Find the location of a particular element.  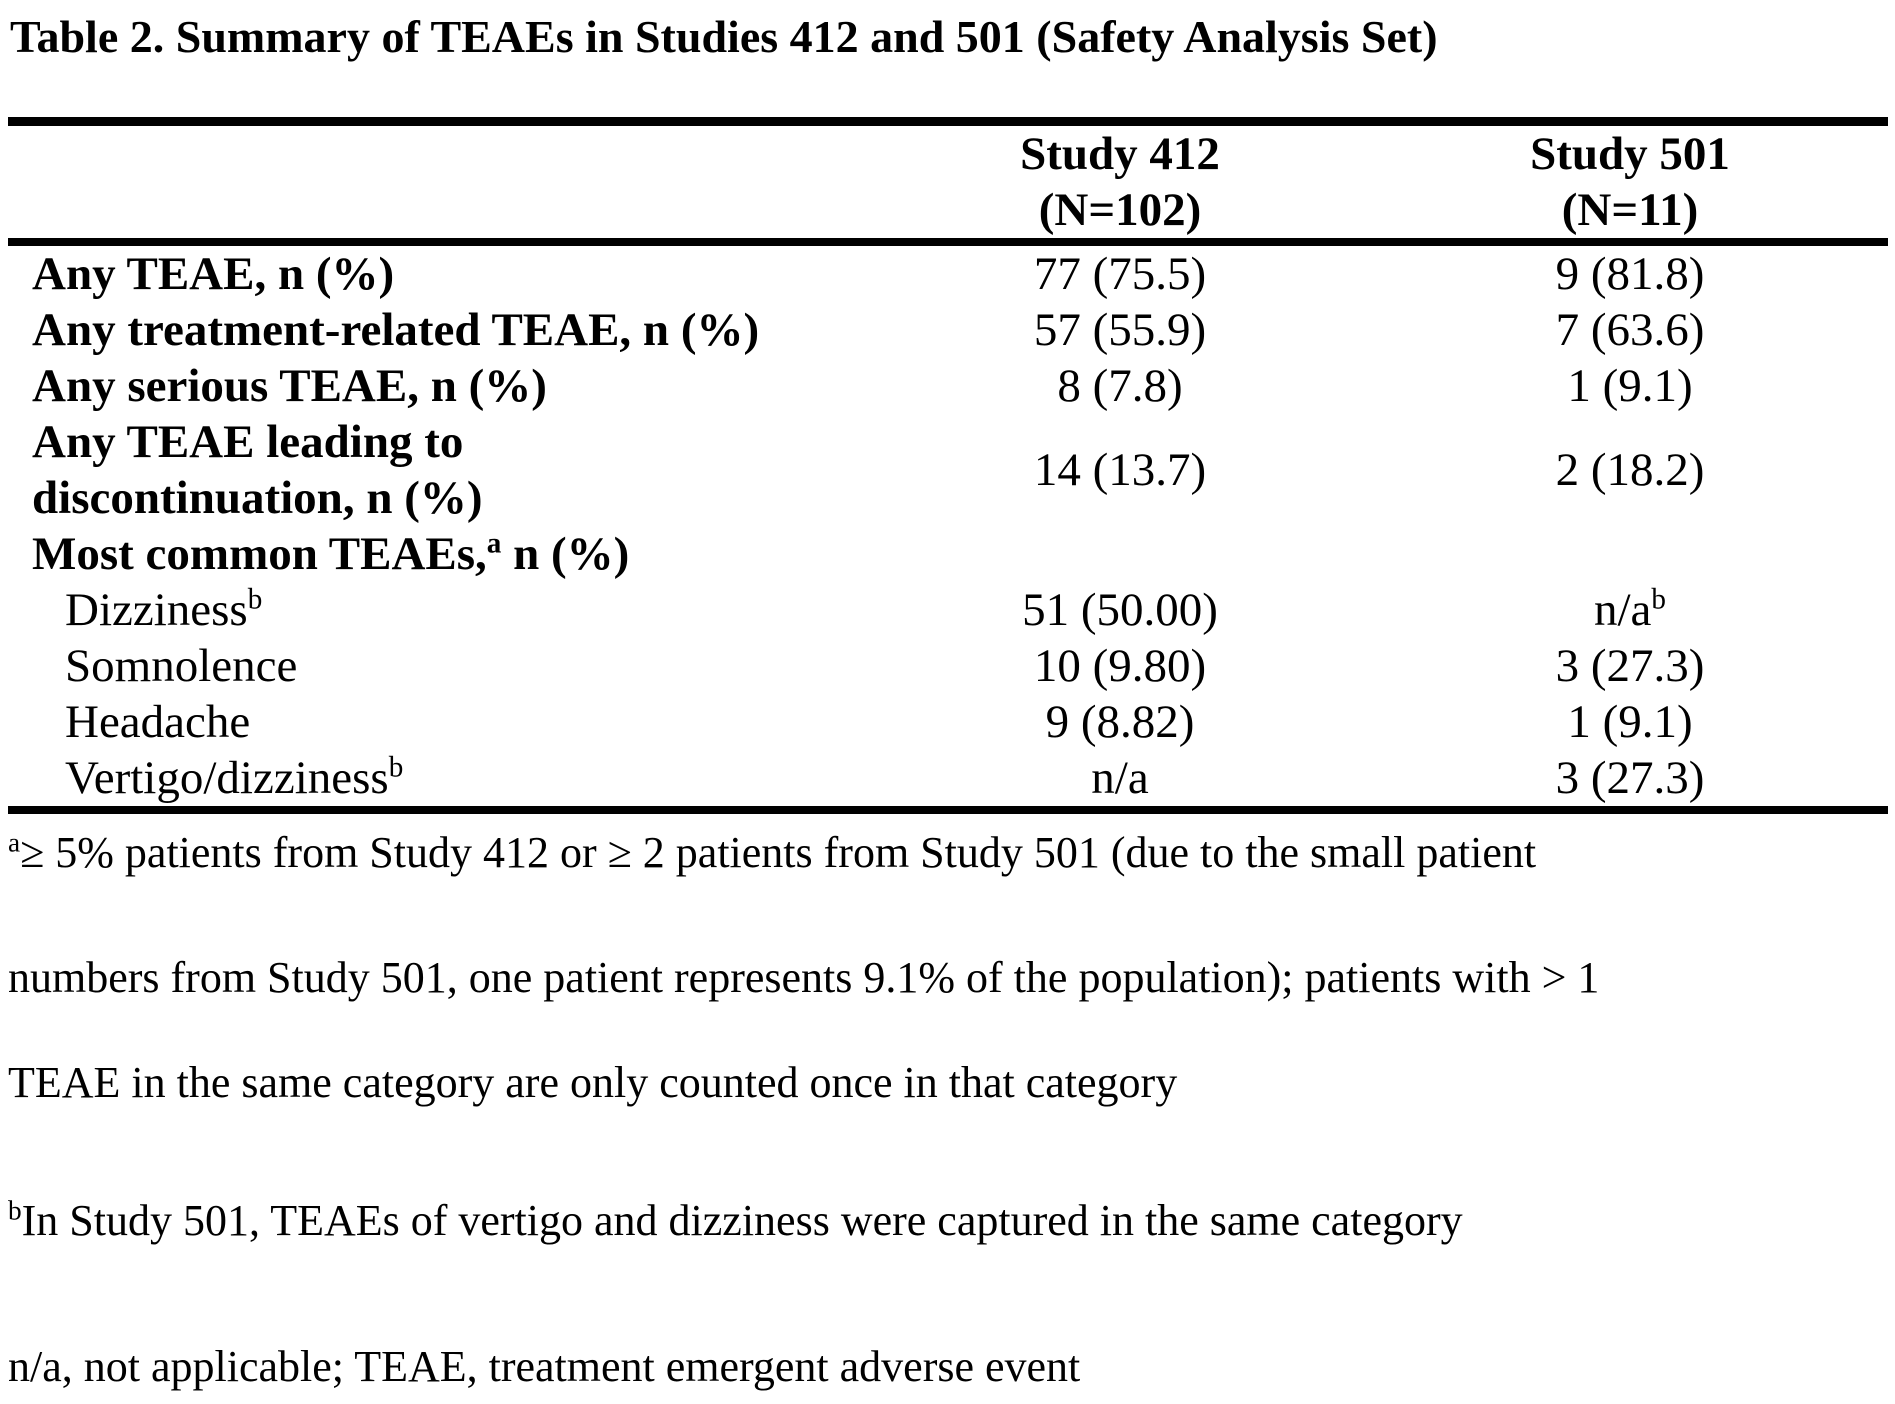

row-value-study-412: 9 (8.82) is located at coordinates (1120, 722).